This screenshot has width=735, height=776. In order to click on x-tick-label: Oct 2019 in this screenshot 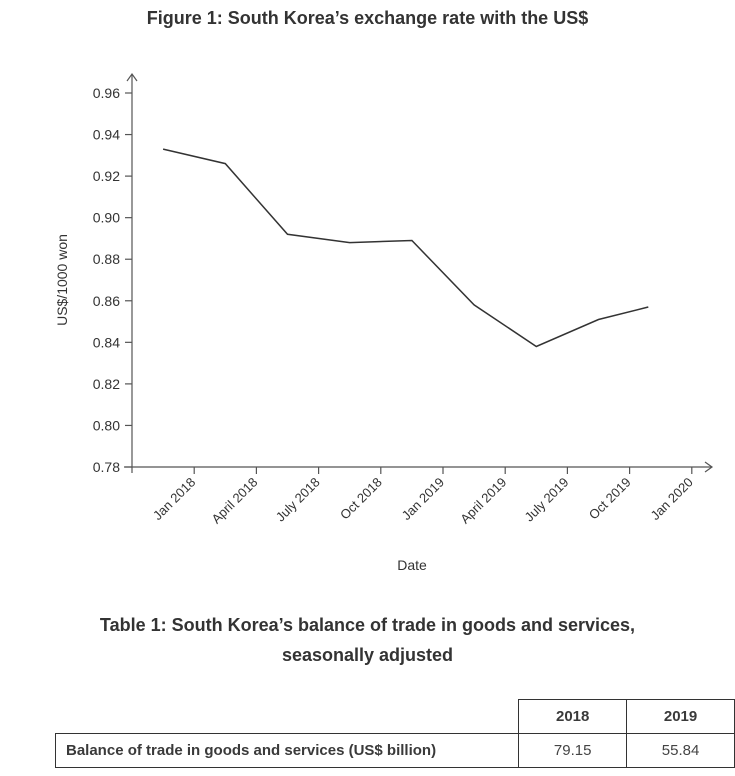, I will do `click(610, 499)`.